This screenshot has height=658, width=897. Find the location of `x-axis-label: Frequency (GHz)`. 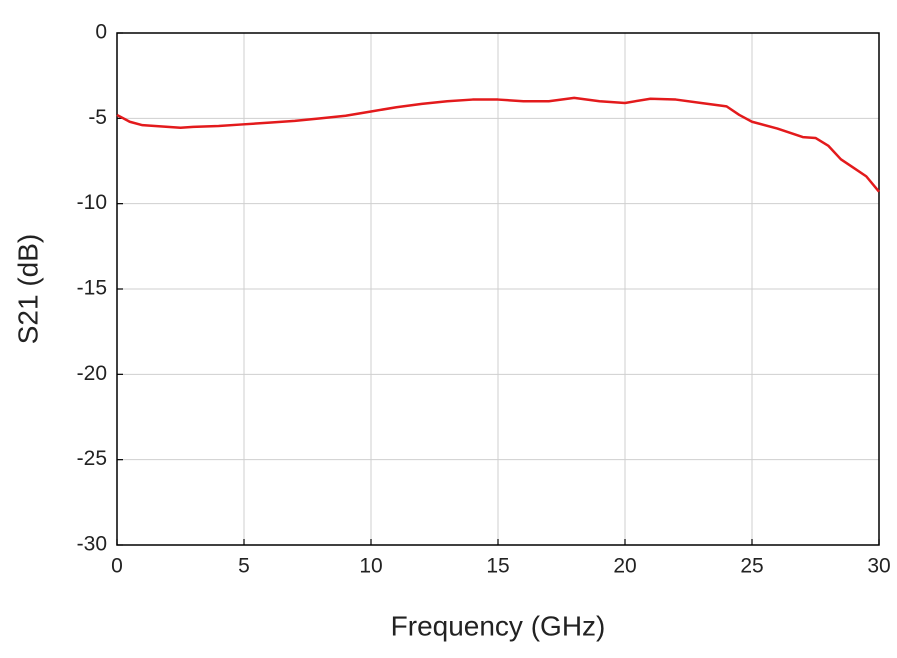

x-axis-label: Frequency (GHz) is located at coordinates (498, 625).